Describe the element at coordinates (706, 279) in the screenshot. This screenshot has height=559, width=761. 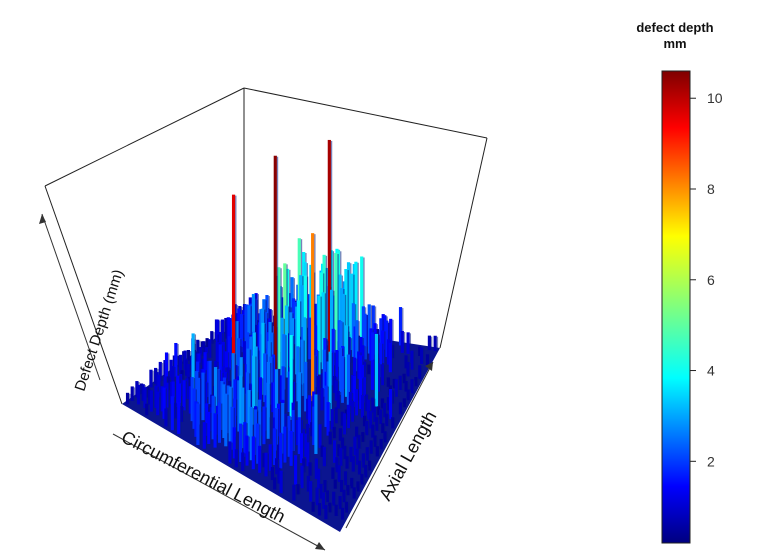
I see `colorbar-ticks: 2 4 6 8 10` at that location.